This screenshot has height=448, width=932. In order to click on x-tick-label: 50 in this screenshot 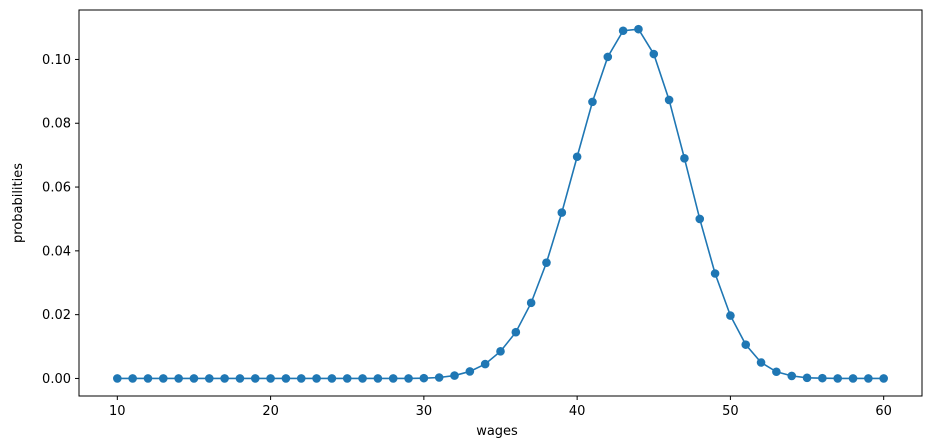, I will do `click(730, 411)`.